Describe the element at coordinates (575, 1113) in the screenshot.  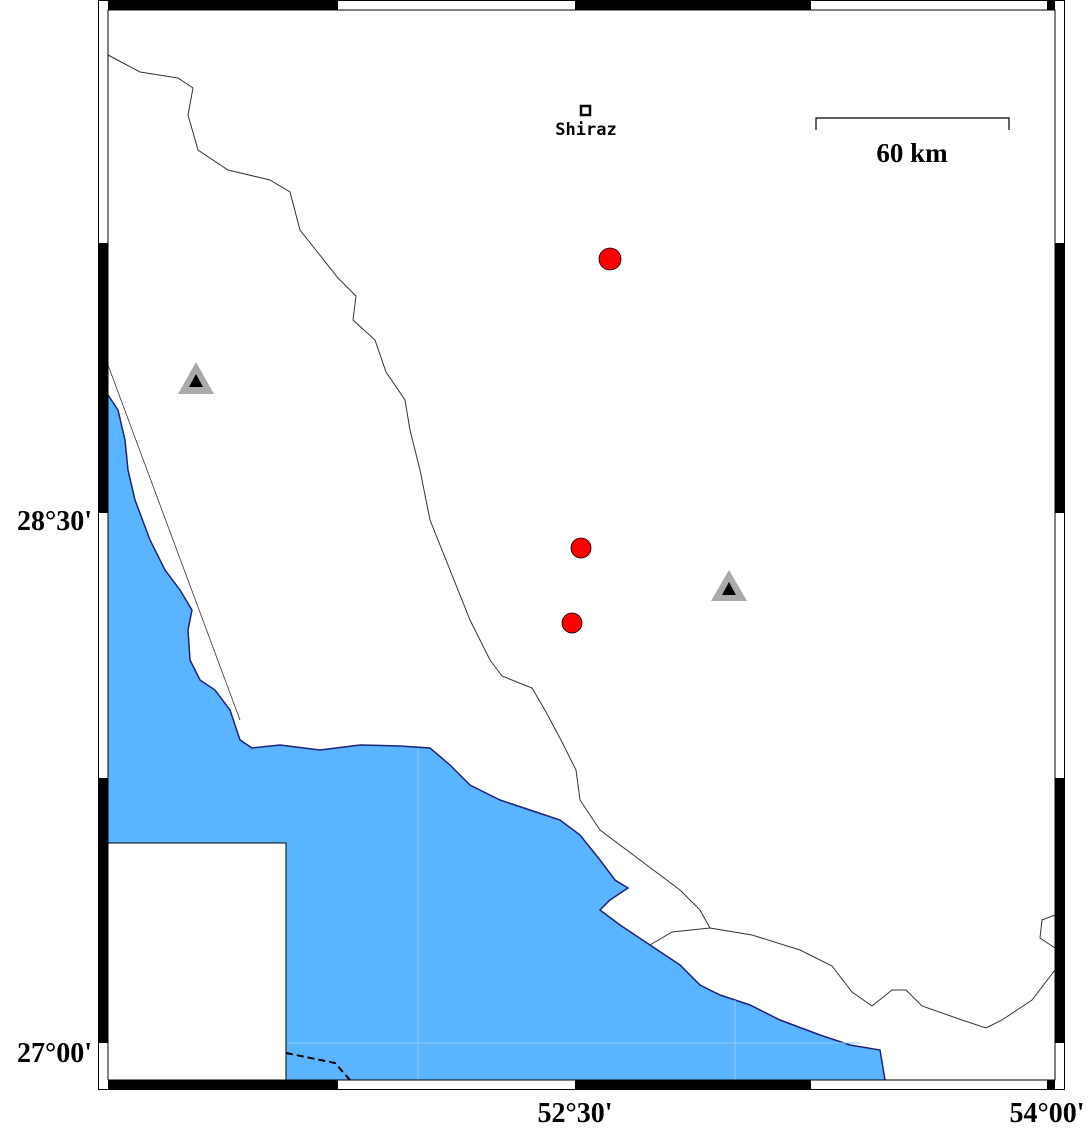
I see `lon-label: 52°30'` at that location.